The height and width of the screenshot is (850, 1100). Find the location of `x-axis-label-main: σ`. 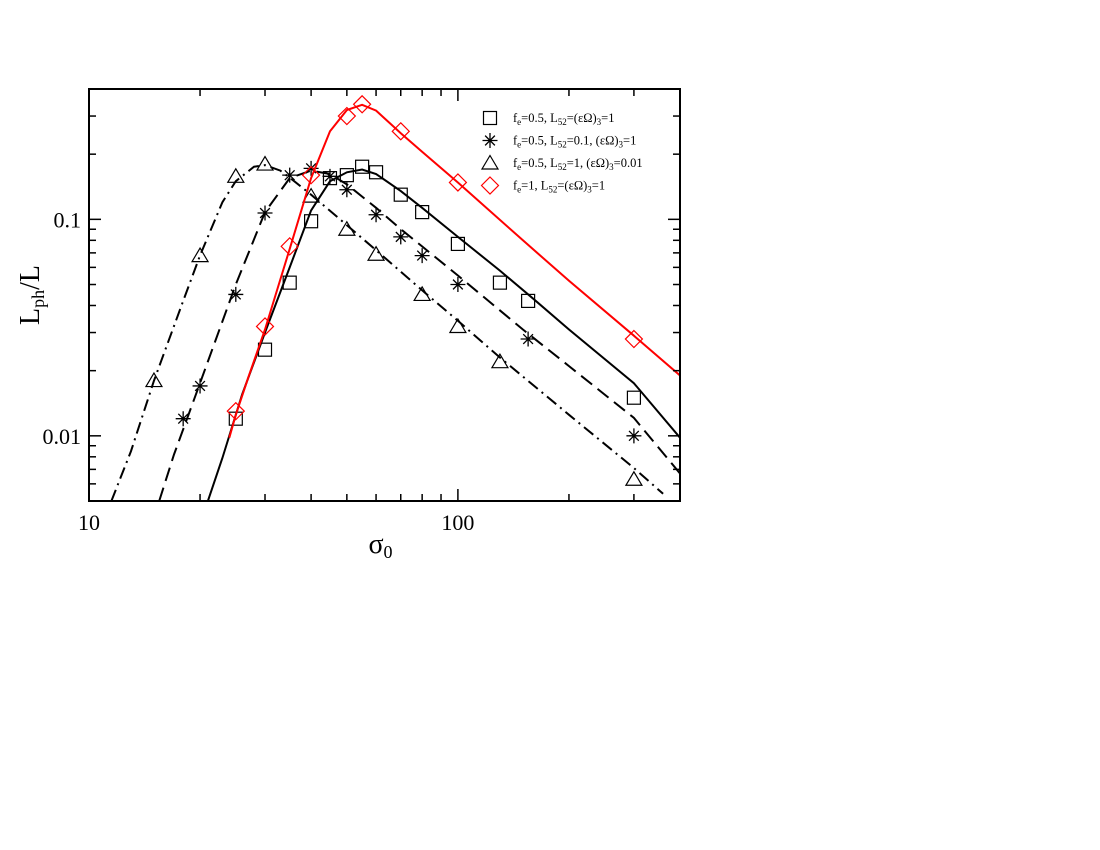

x-axis-label-main: σ is located at coordinates (375, 544).